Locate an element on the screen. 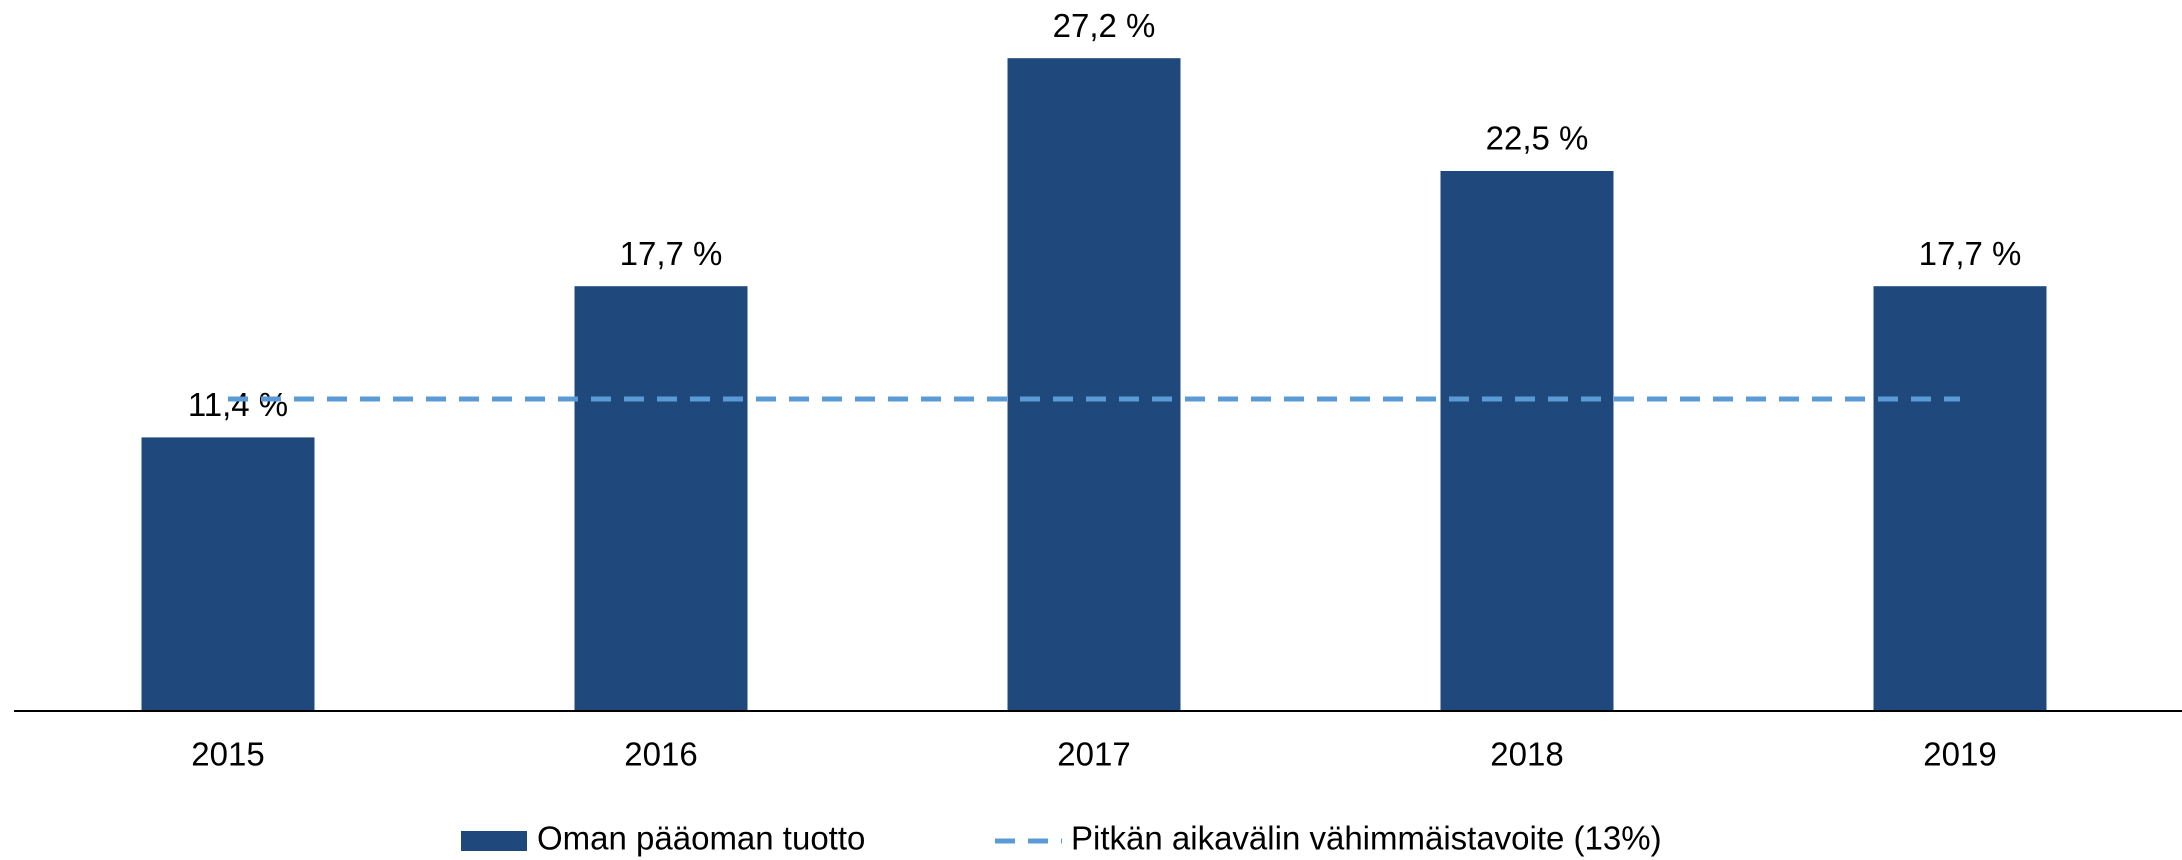  x-tick-label: 2016 is located at coordinates (660, 754).